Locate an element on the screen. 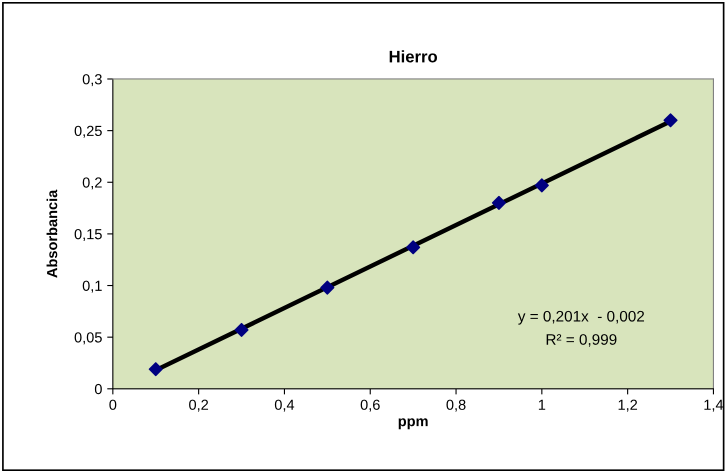 This screenshot has height=473, width=728. x-tick-label: 0,6 is located at coordinates (370, 406).